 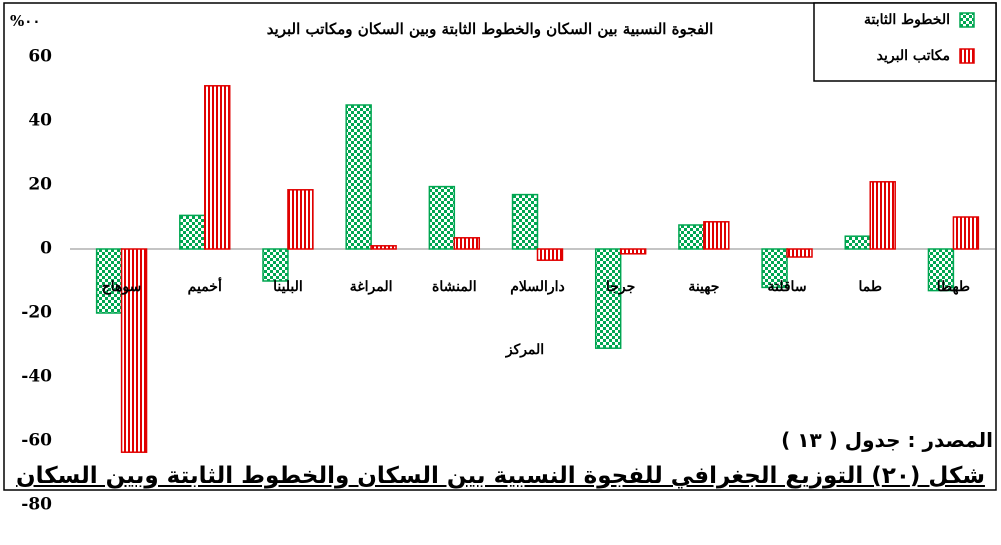 What do you see at coordinates (205, 285) in the screenshot?
I see `x-tick-label: أخميم` at bounding box center [205, 285].